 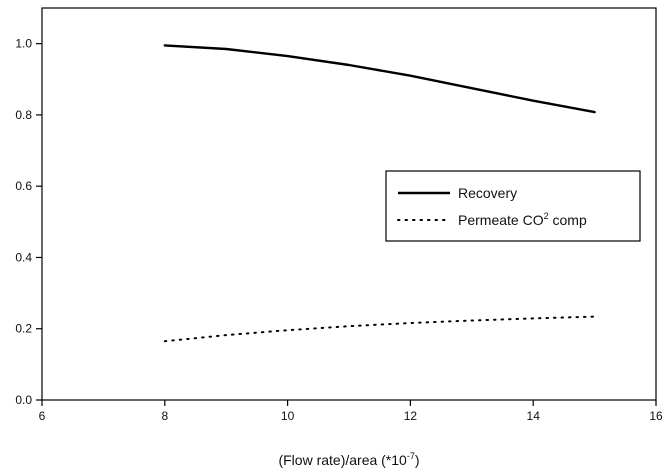 What do you see at coordinates (23, 186) in the screenshot?
I see `y-tick-label: 0.6` at bounding box center [23, 186].